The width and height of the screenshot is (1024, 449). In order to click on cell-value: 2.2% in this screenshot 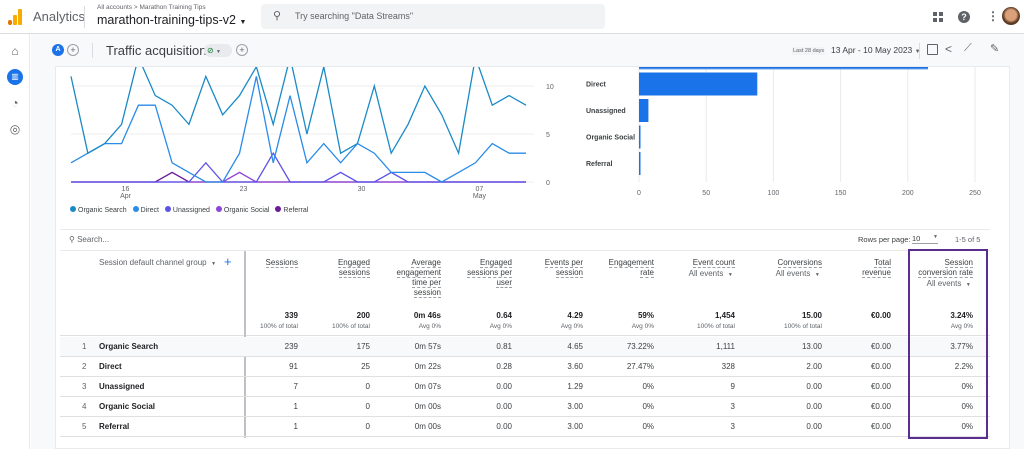, I will do `click(963, 366)`.